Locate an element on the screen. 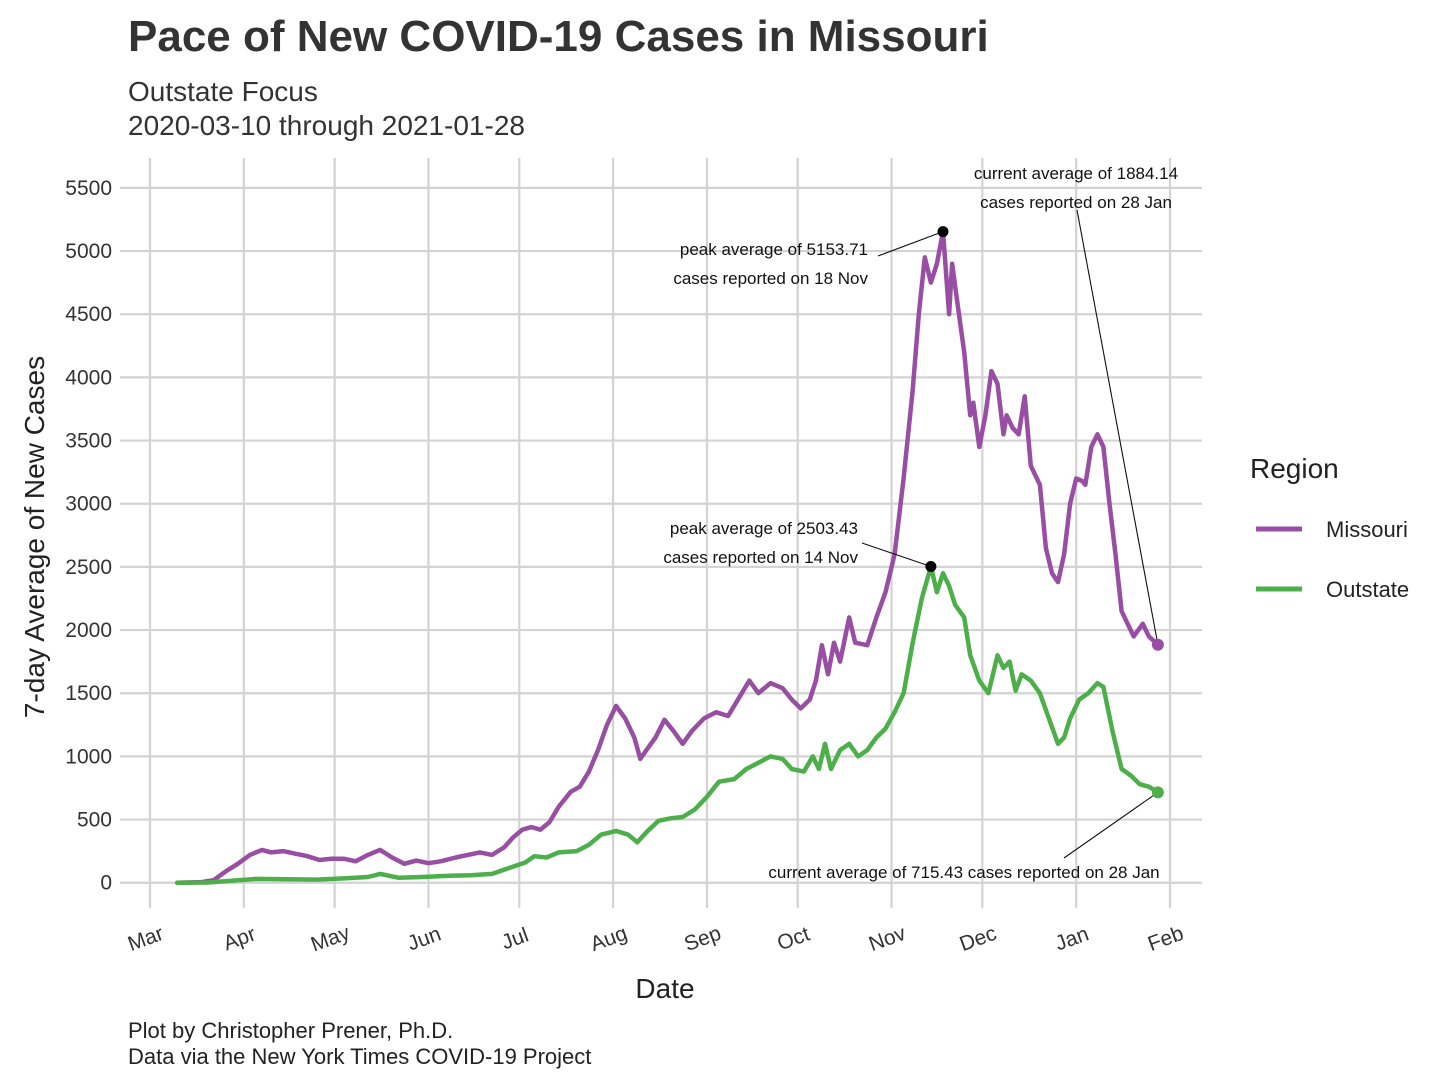 Image resolution: width=1456 pixels, height=1092 pixels. annotation-label: cases reported on 14 Nov is located at coordinates (760, 557).